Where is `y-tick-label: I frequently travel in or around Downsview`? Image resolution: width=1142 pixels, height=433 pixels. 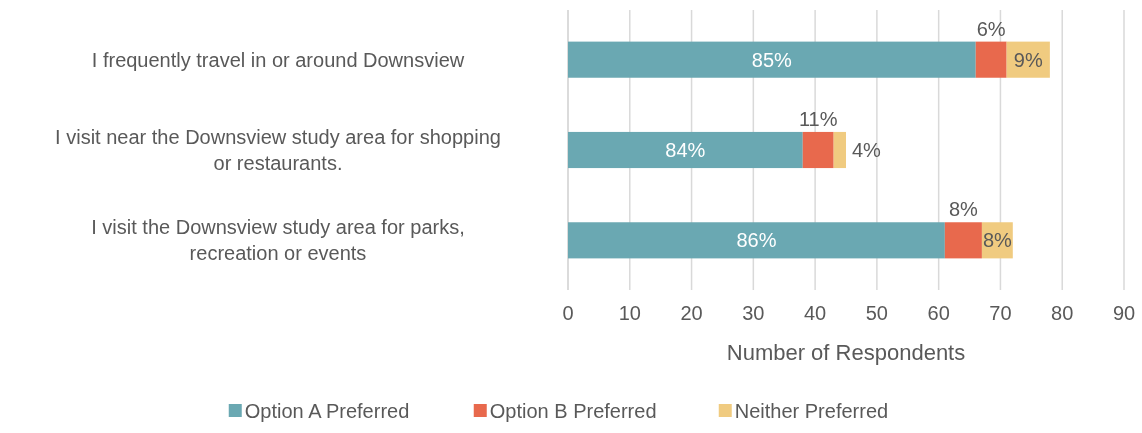 y-tick-label: I frequently travel in or around Downsview is located at coordinates (278, 59).